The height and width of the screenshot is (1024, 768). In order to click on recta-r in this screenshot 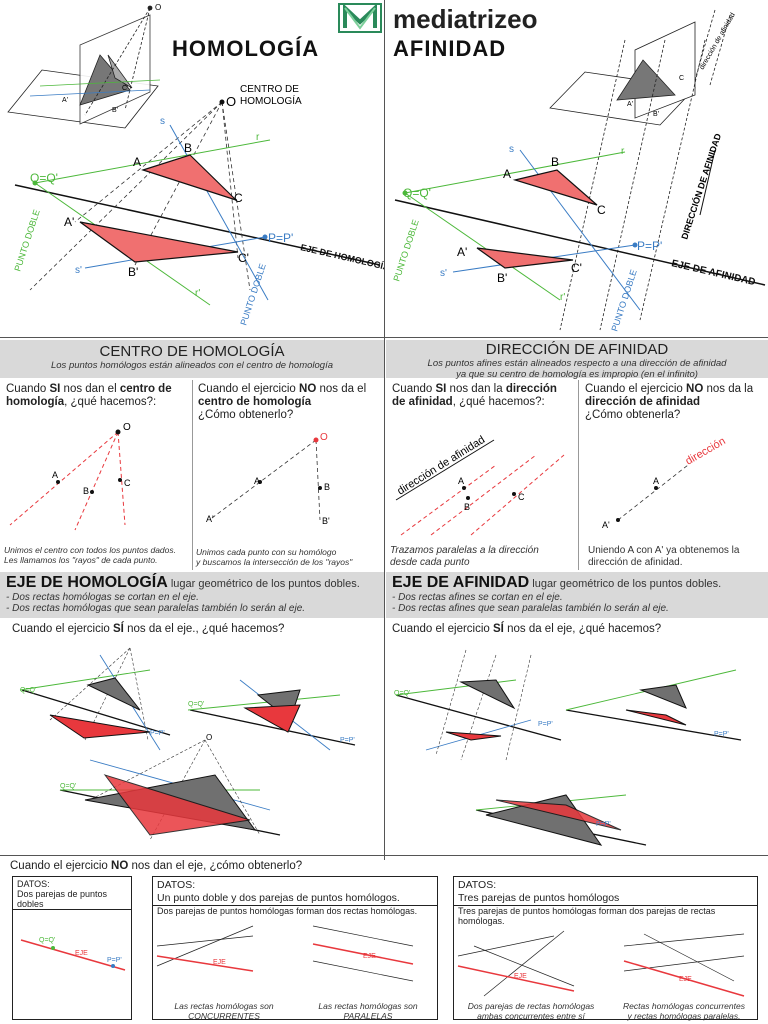, I will do `click(152, 161)`.